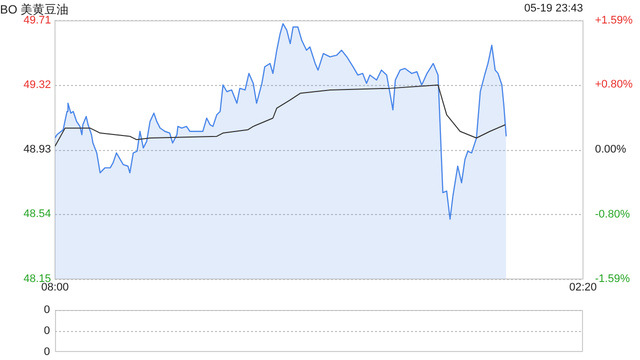 The height and width of the screenshot is (360, 640). What do you see at coordinates (55, 287) in the screenshot?
I see `x-tick-label: 08:00` at bounding box center [55, 287].